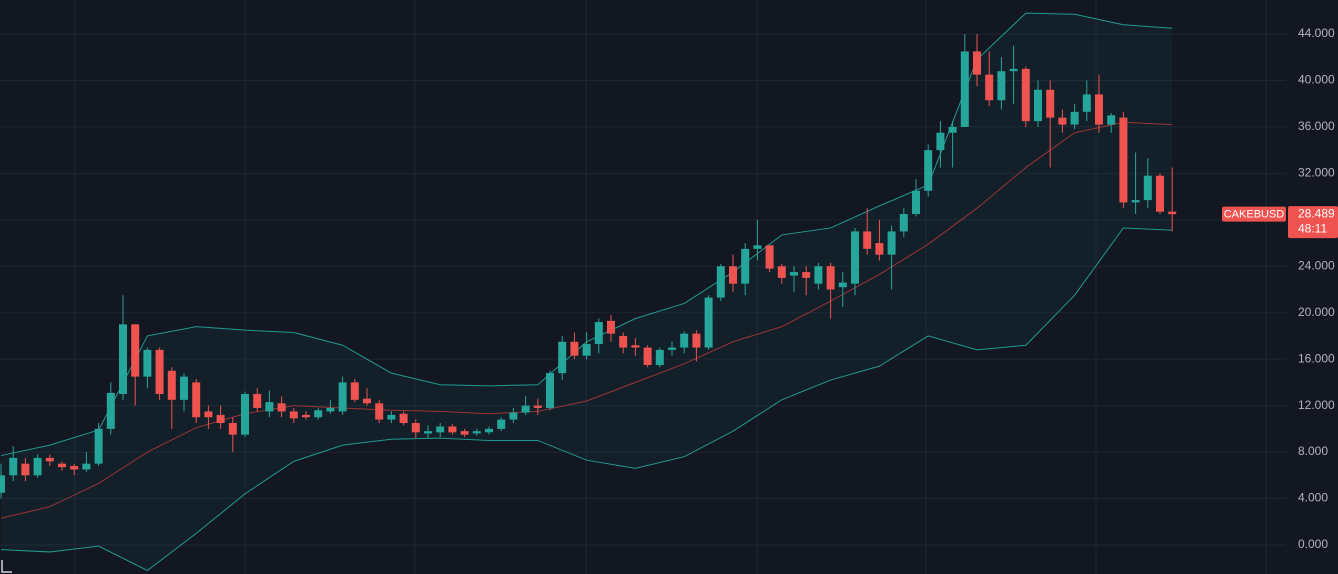 The width and height of the screenshot is (1338, 574). Describe the element at coordinates (6, 566) in the screenshot. I see `corner-icon` at that location.